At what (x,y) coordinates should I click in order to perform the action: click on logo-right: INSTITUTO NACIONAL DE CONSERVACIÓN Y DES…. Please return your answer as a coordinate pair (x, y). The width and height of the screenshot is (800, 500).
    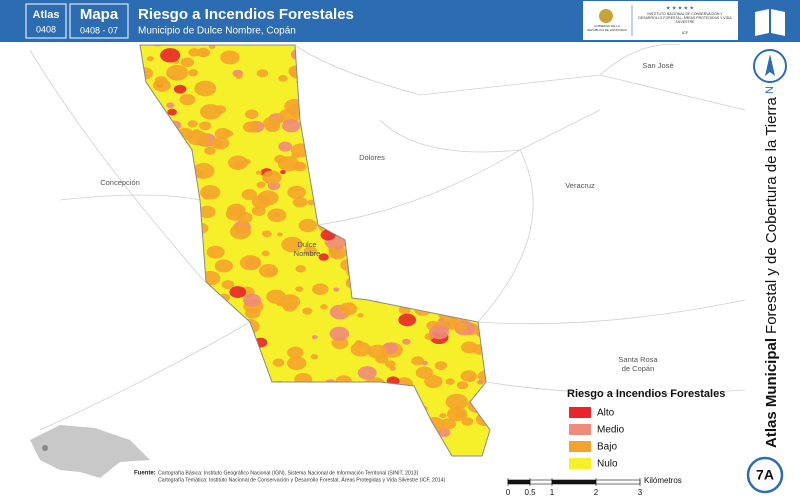
    Looking at the image, I should click on (685, 18).